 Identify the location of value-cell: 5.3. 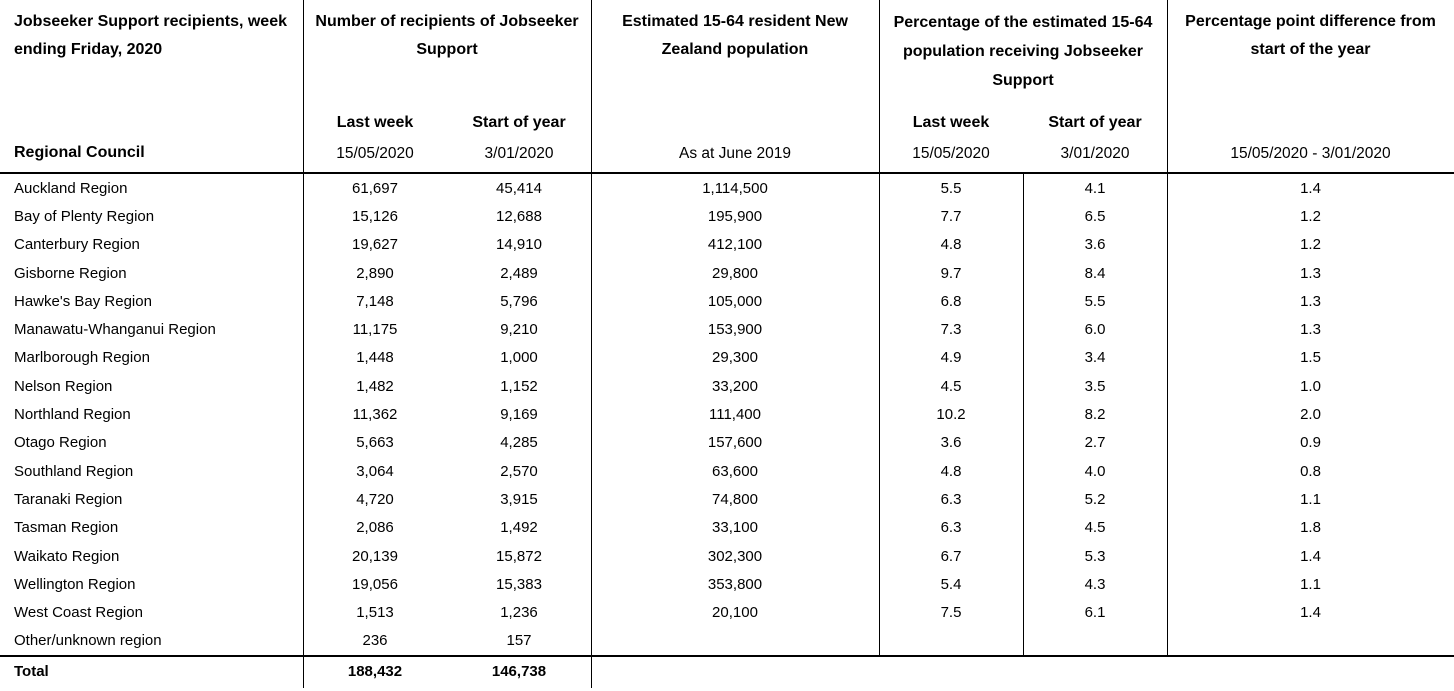
(1095, 556).